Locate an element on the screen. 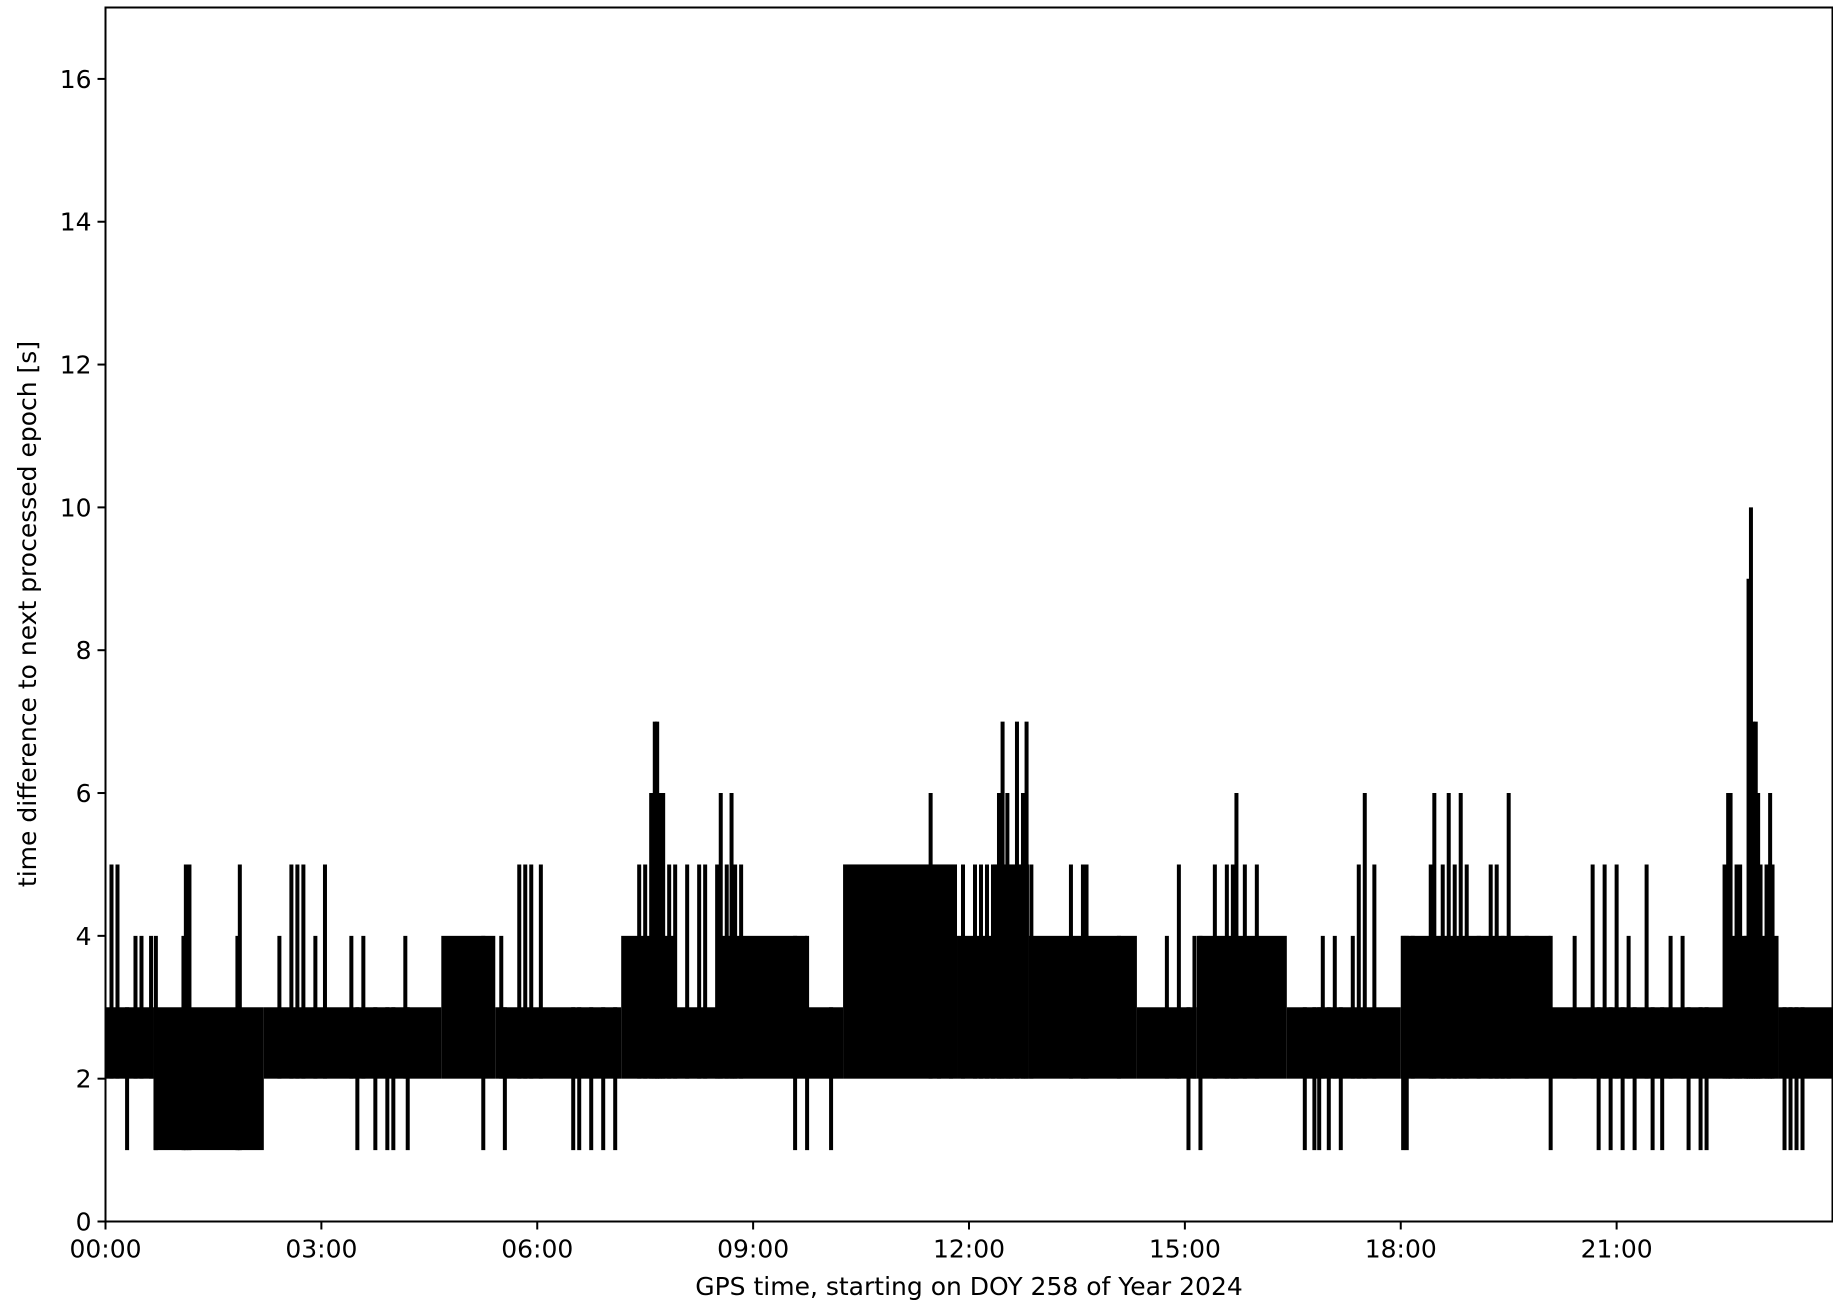 The width and height of the screenshot is (1833, 1304). x-tick-label-1: 03:00 is located at coordinates (321, 1249).